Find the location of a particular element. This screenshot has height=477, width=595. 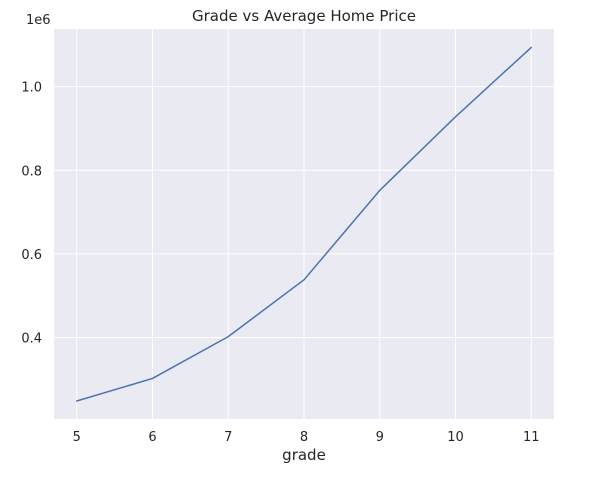

y-tick-labels: 0.4 0.6 0.8 1.0 is located at coordinates (31, 214).